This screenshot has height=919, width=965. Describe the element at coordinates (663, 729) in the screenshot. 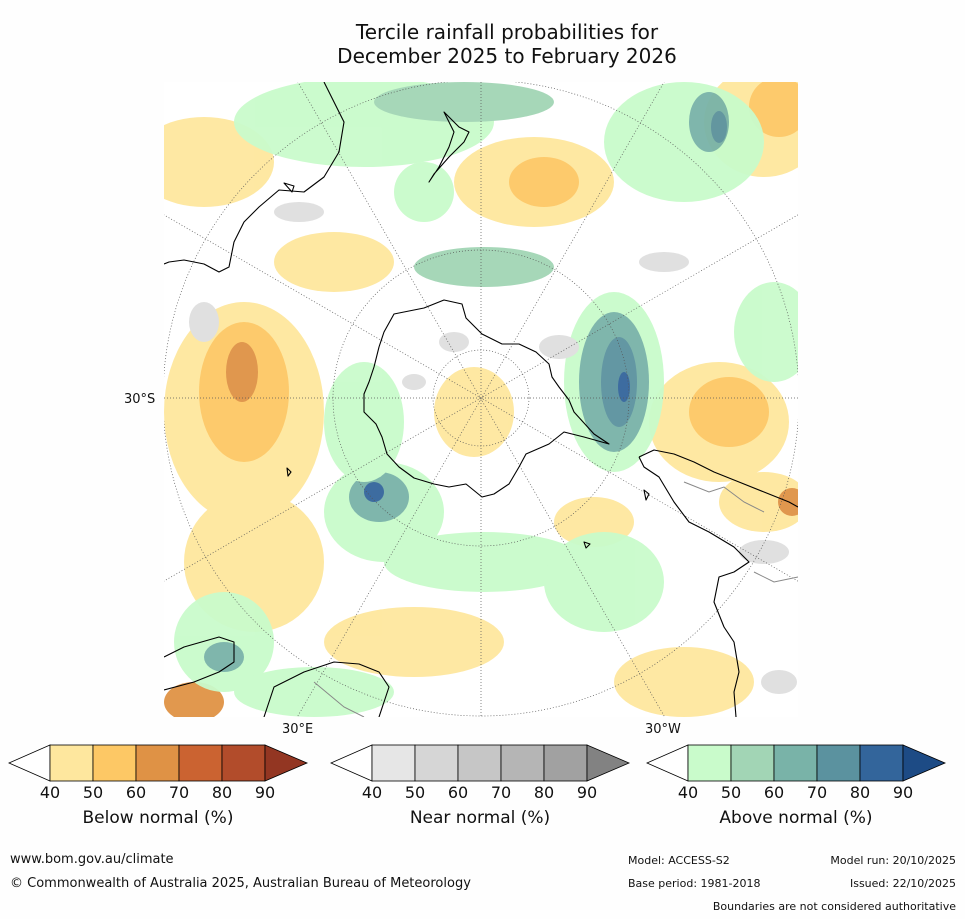

I see `longitude-label-30w: 30°W` at that location.